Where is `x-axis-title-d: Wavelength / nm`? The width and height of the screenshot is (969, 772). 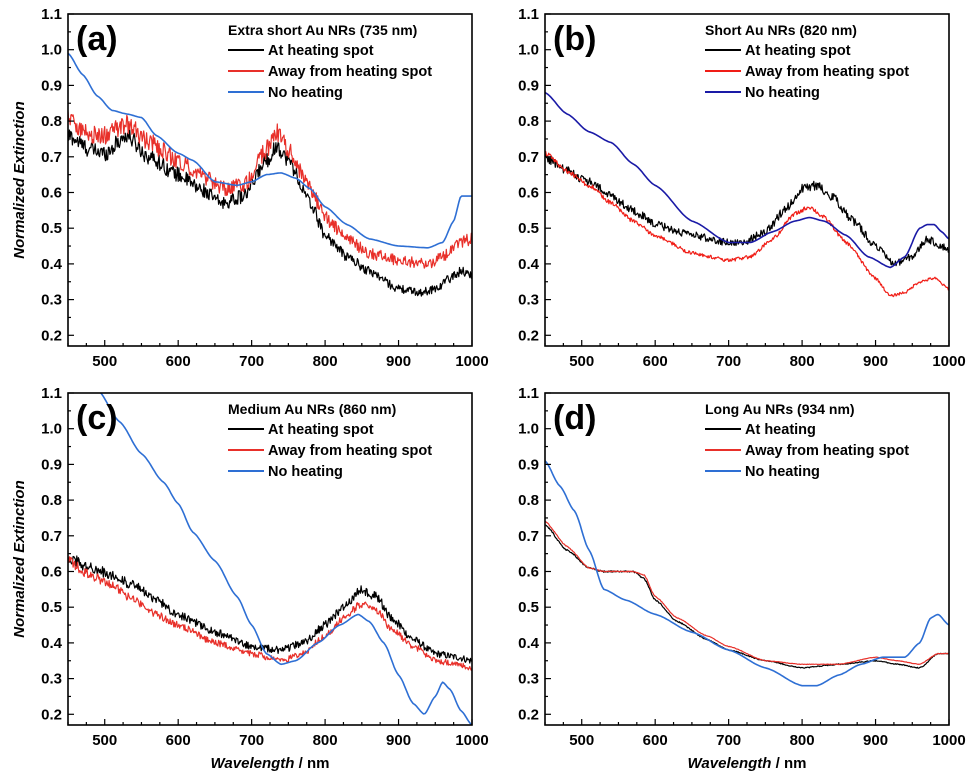 x-axis-title-d: Wavelength / nm is located at coordinates (747, 763).